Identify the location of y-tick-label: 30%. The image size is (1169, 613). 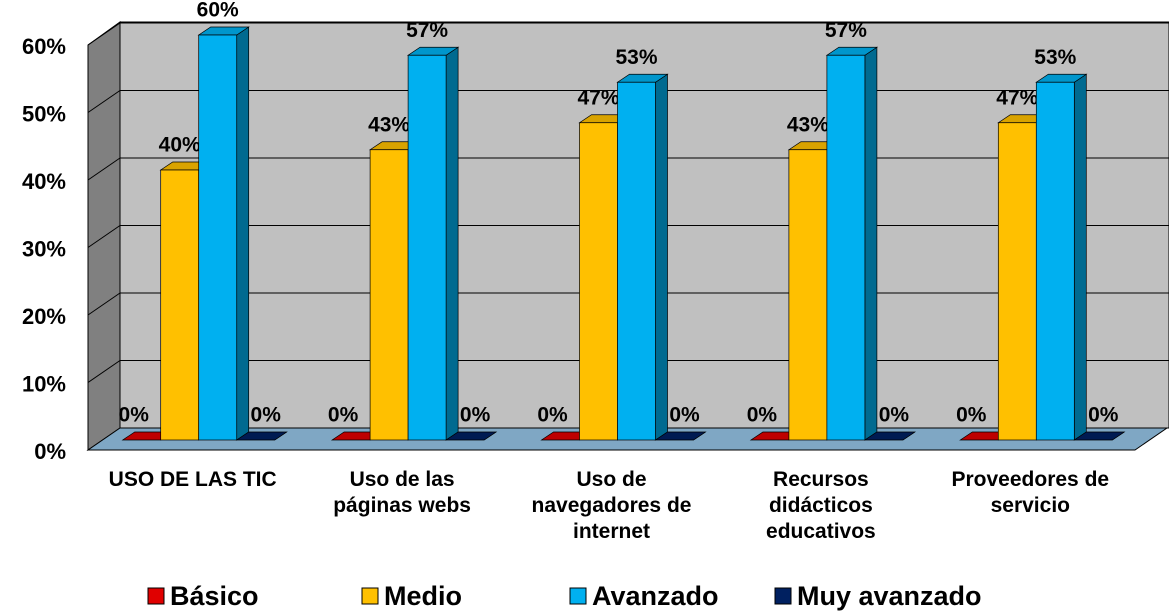
(44, 248).